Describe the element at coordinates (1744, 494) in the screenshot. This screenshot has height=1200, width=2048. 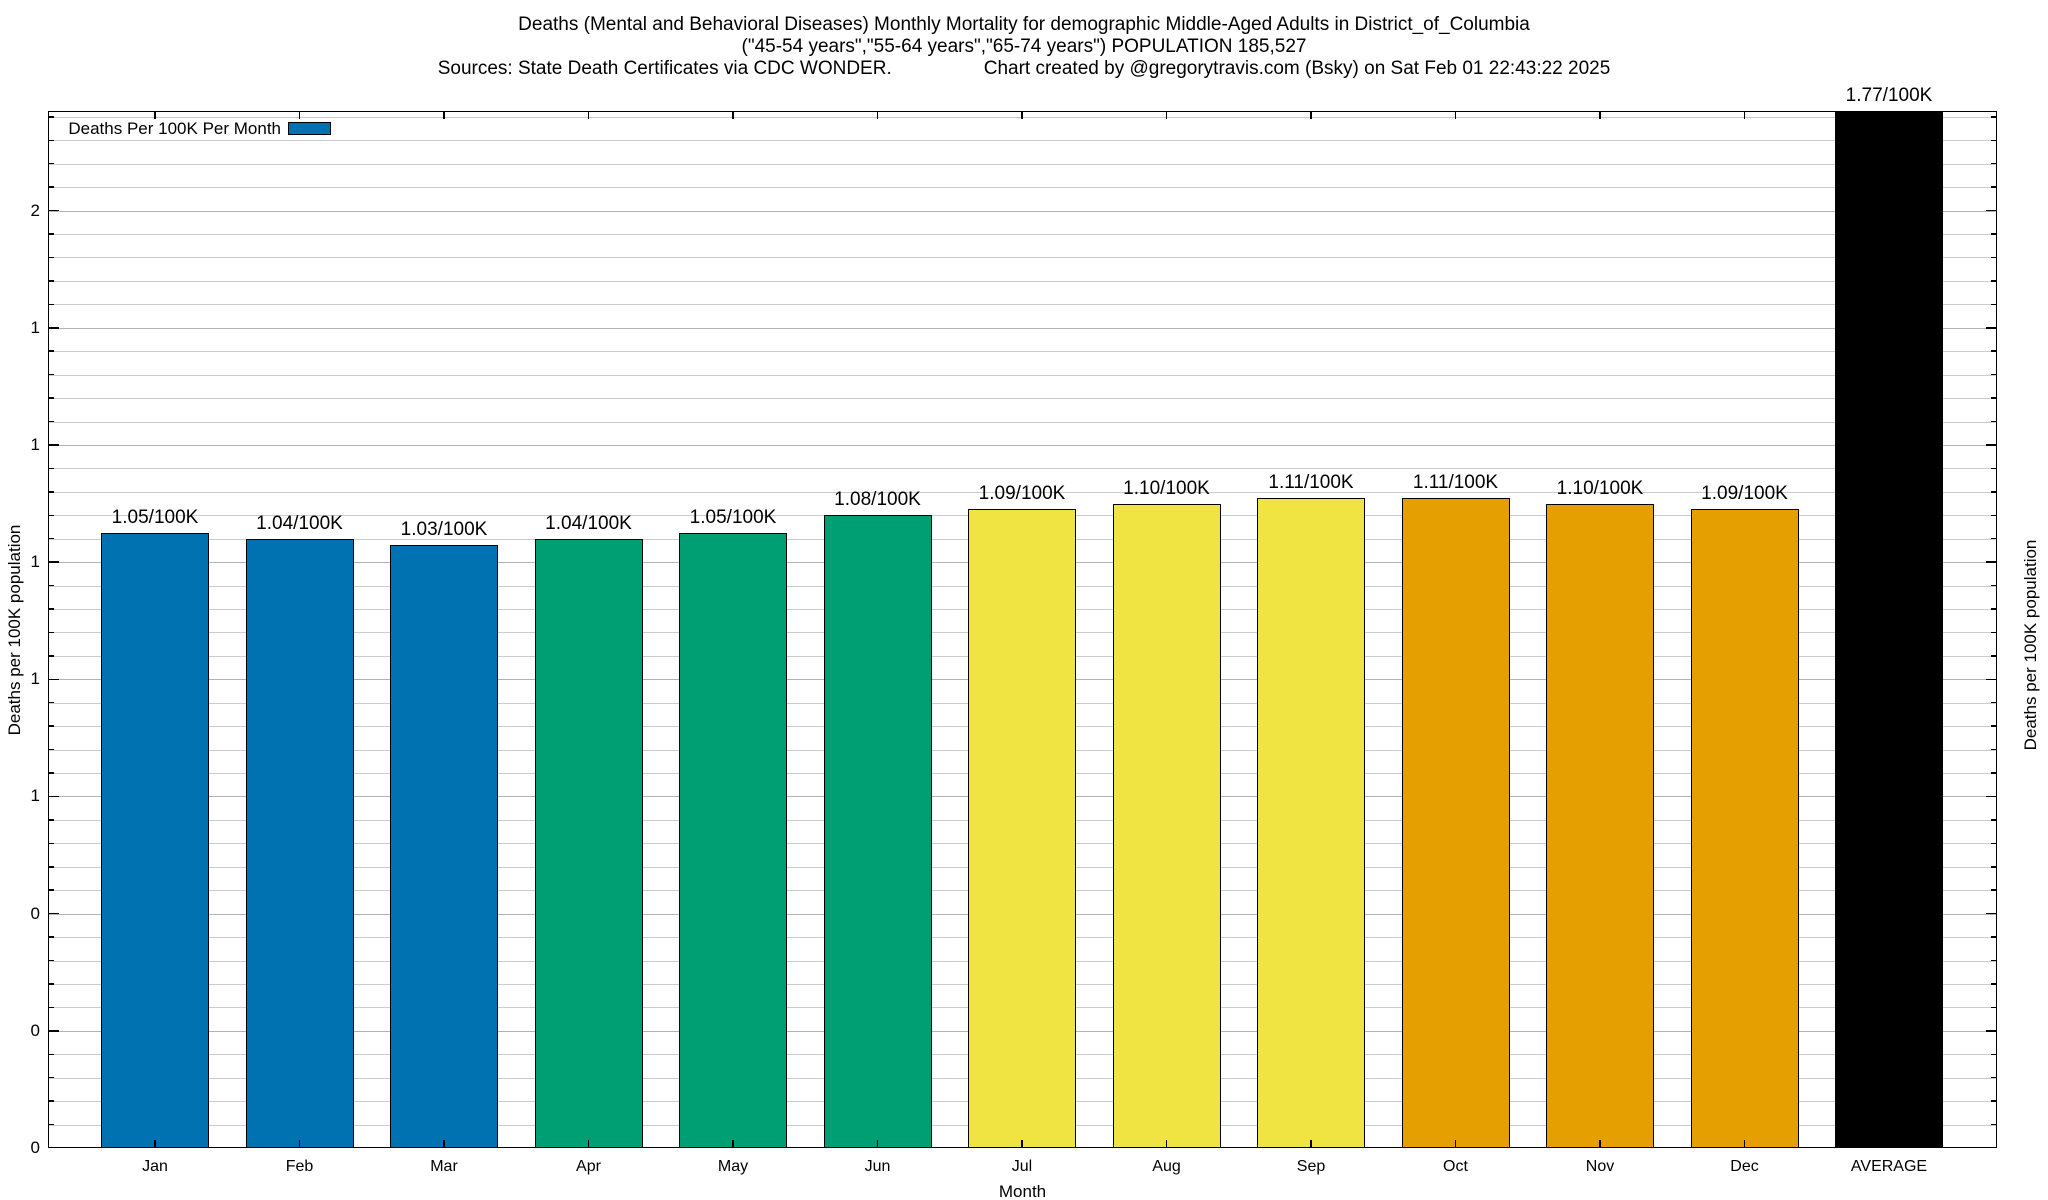
I see `bar-value-label: 1.09/100K` at that location.